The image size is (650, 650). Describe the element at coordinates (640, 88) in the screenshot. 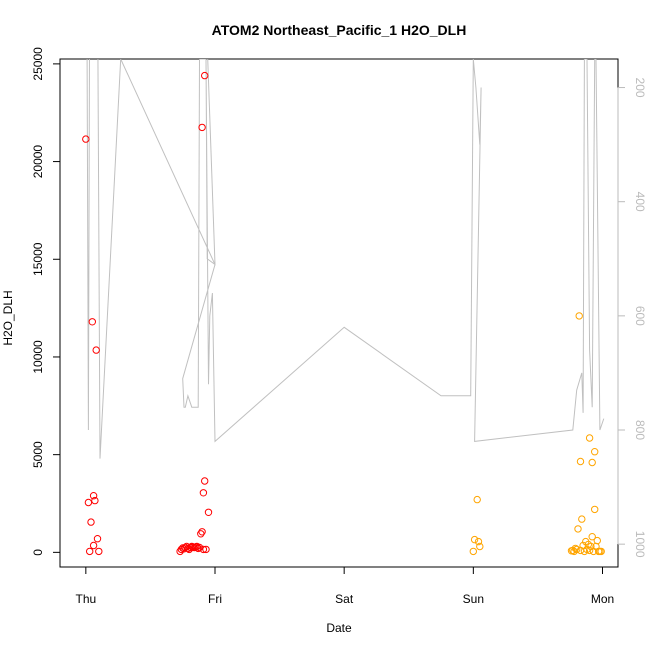

I see `y2-tick-label: 200` at that location.